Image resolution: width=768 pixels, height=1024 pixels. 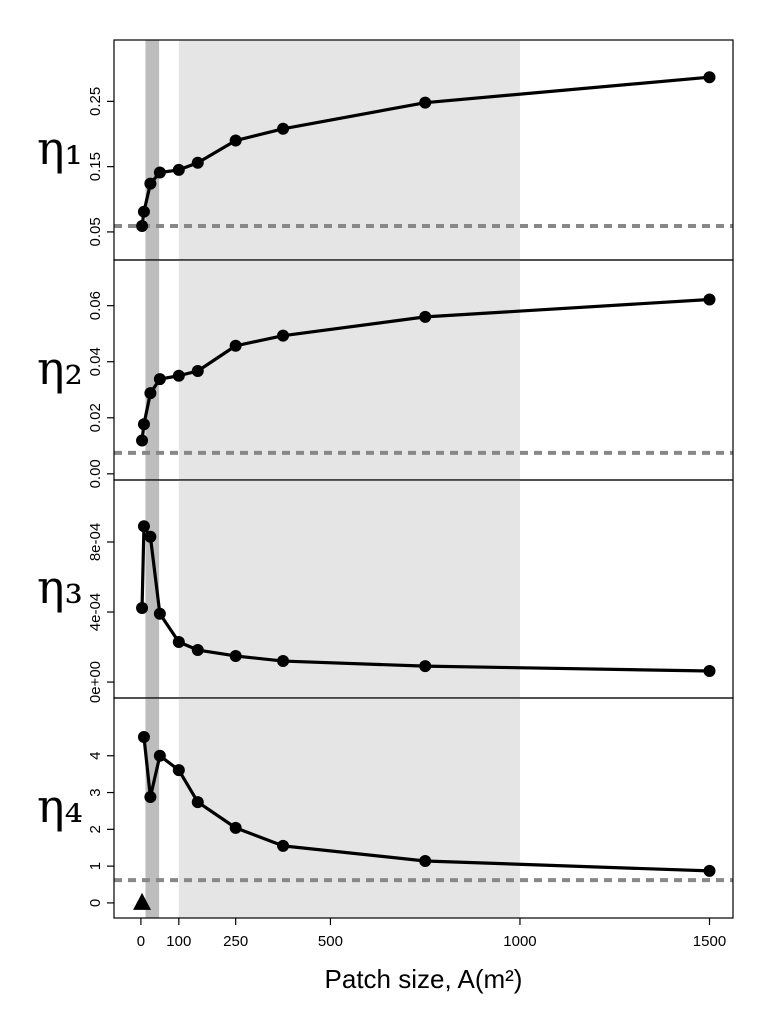 I want to click on x-axis-label: Patch size, A(m²), so click(x=424, y=979).